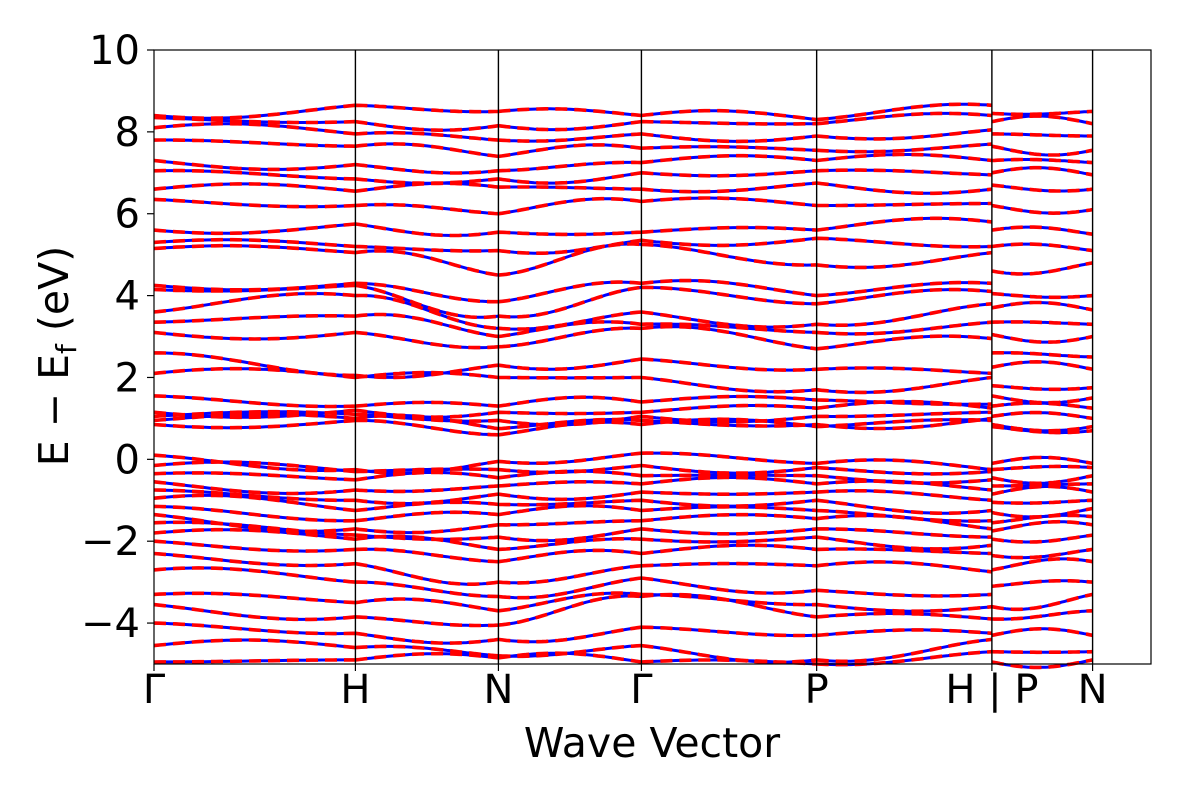  Describe the element at coordinates (127, 133) in the screenshot. I see `y-tick-label: 8` at that location.